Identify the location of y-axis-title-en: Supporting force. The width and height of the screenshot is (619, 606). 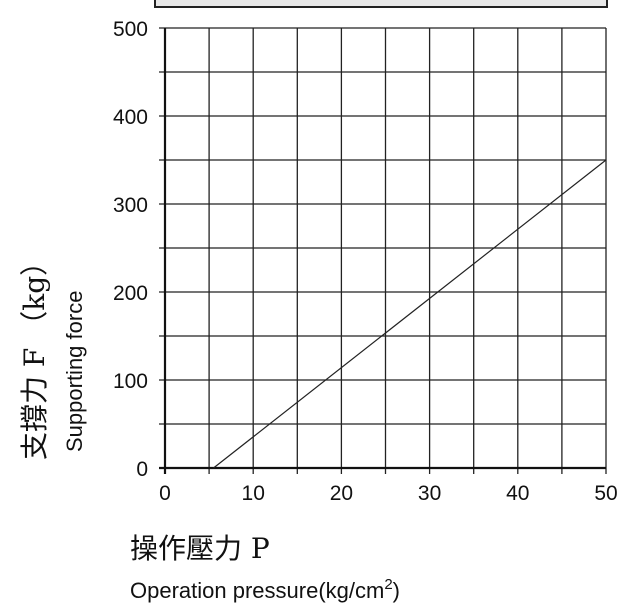
(74, 371).